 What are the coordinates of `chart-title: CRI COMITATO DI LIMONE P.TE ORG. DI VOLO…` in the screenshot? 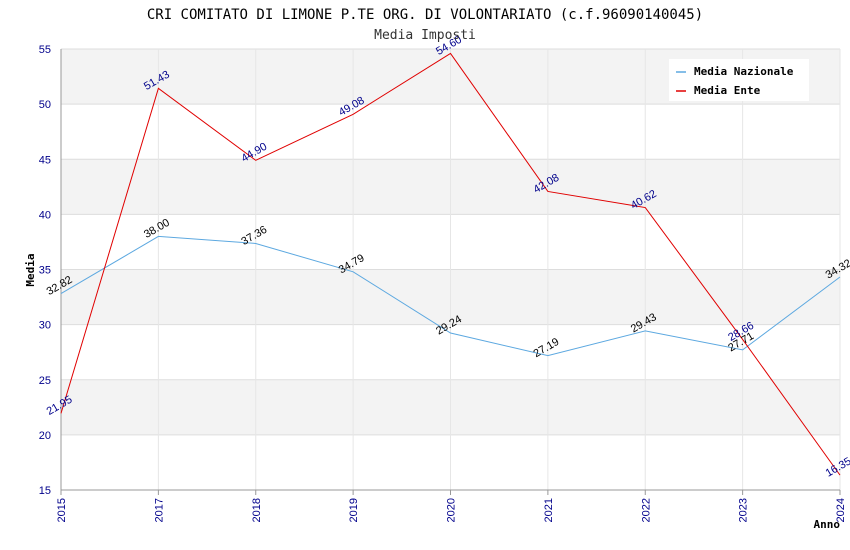 It's located at (425, 15).